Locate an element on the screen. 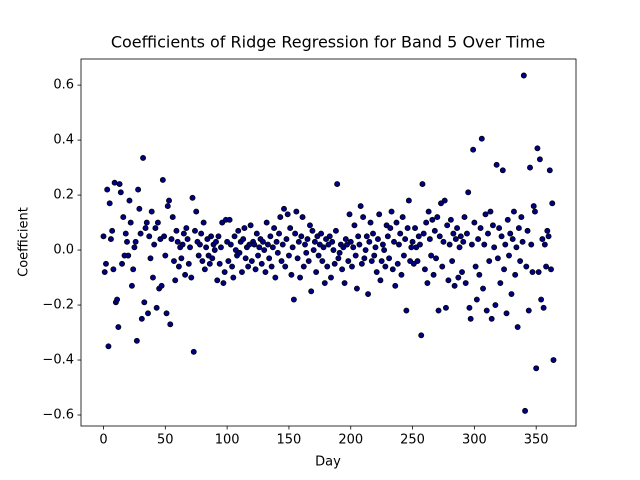  x-tick-label: 300 is located at coordinates (474, 440).